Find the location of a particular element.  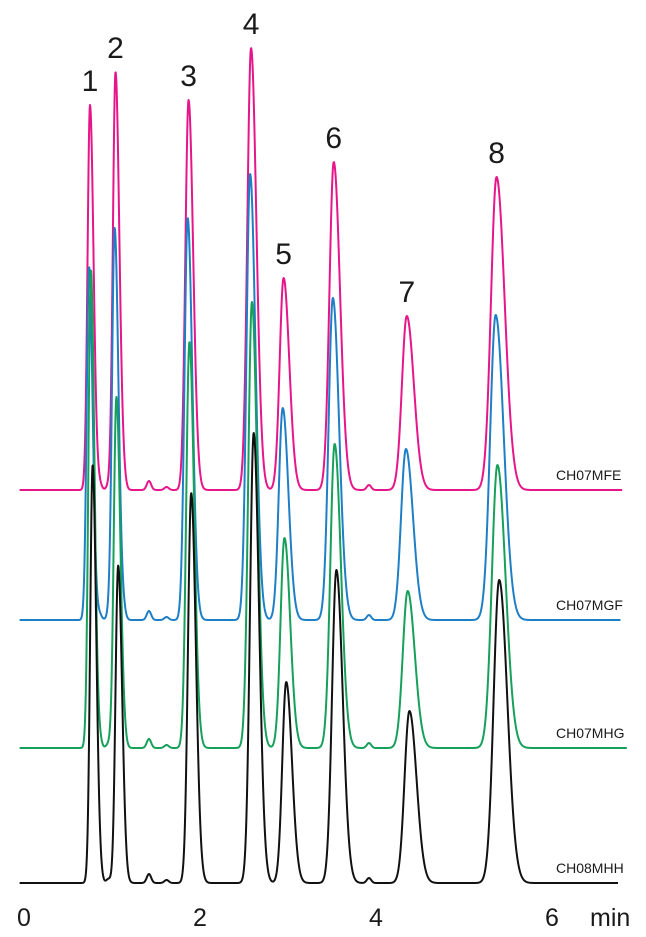

peak-label-5: 5 is located at coordinates (283, 254).